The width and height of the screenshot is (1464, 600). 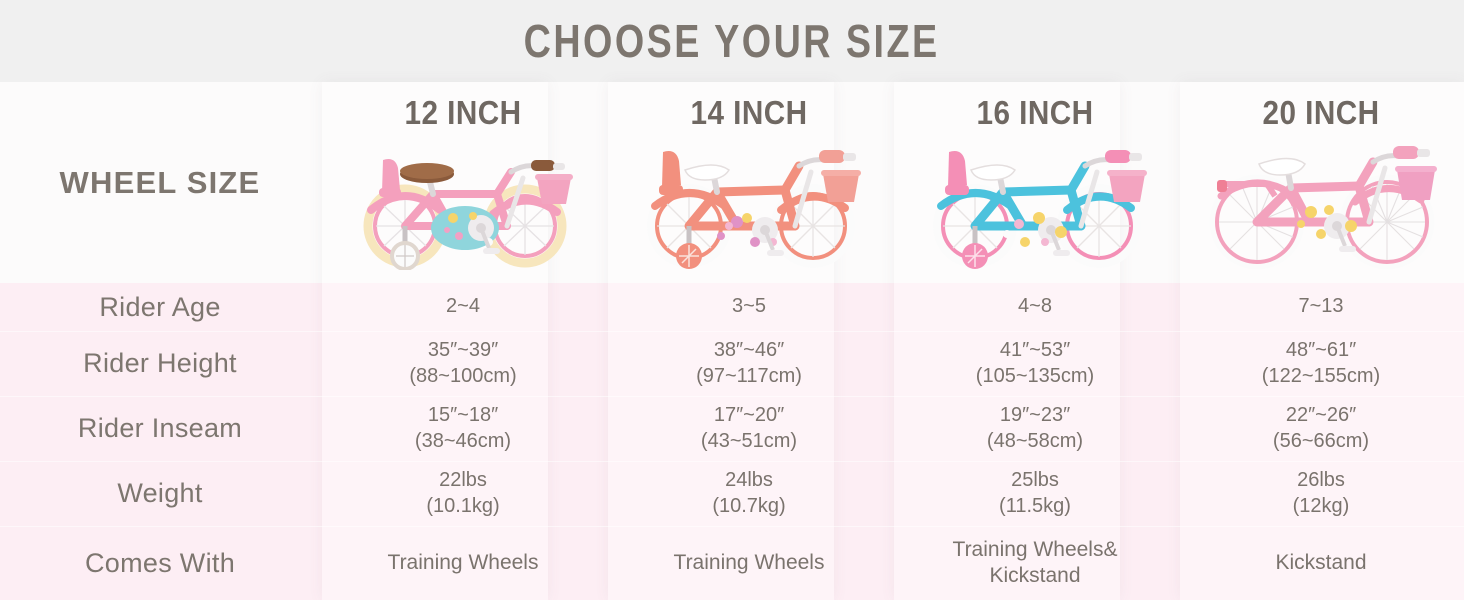 I want to click on cell-rider-age-2: 4~8, so click(x=1035, y=307).